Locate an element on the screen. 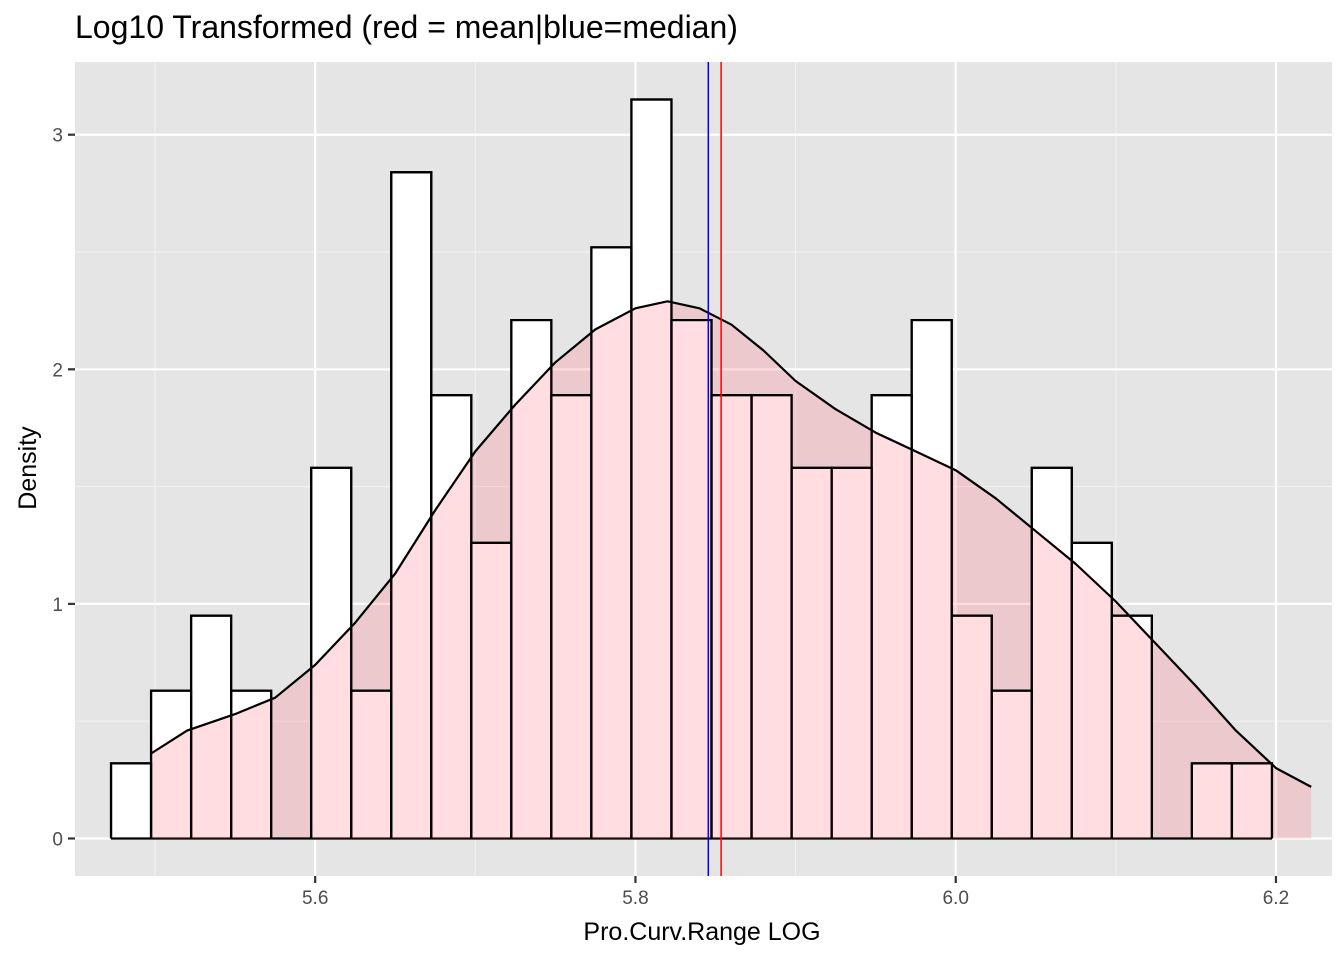 The width and height of the screenshot is (1344, 960). y-axis: 0 1 2 3 is located at coordinates (63, 488).